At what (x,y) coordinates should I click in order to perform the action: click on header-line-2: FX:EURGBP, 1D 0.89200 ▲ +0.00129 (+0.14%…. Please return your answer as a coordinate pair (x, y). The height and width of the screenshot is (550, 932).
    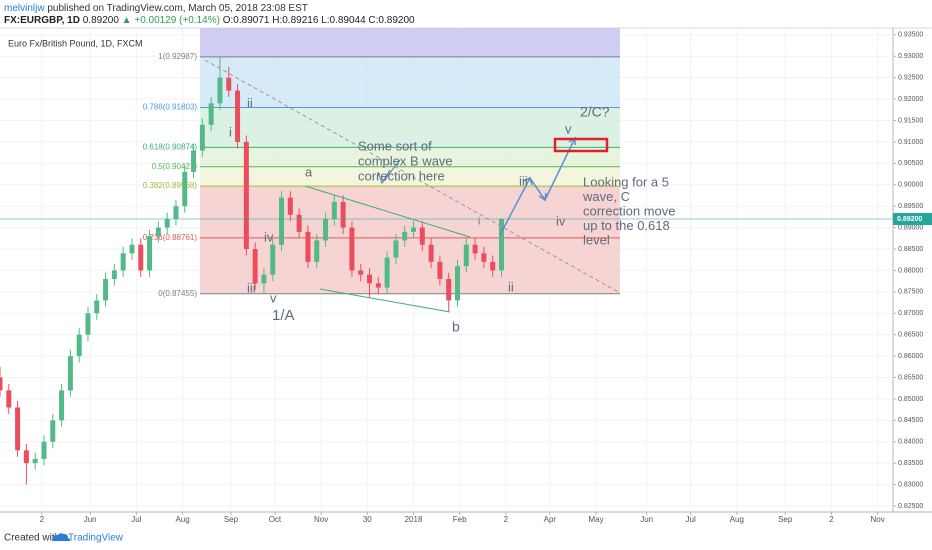
    Looking at the image, I should click on (209, 20).